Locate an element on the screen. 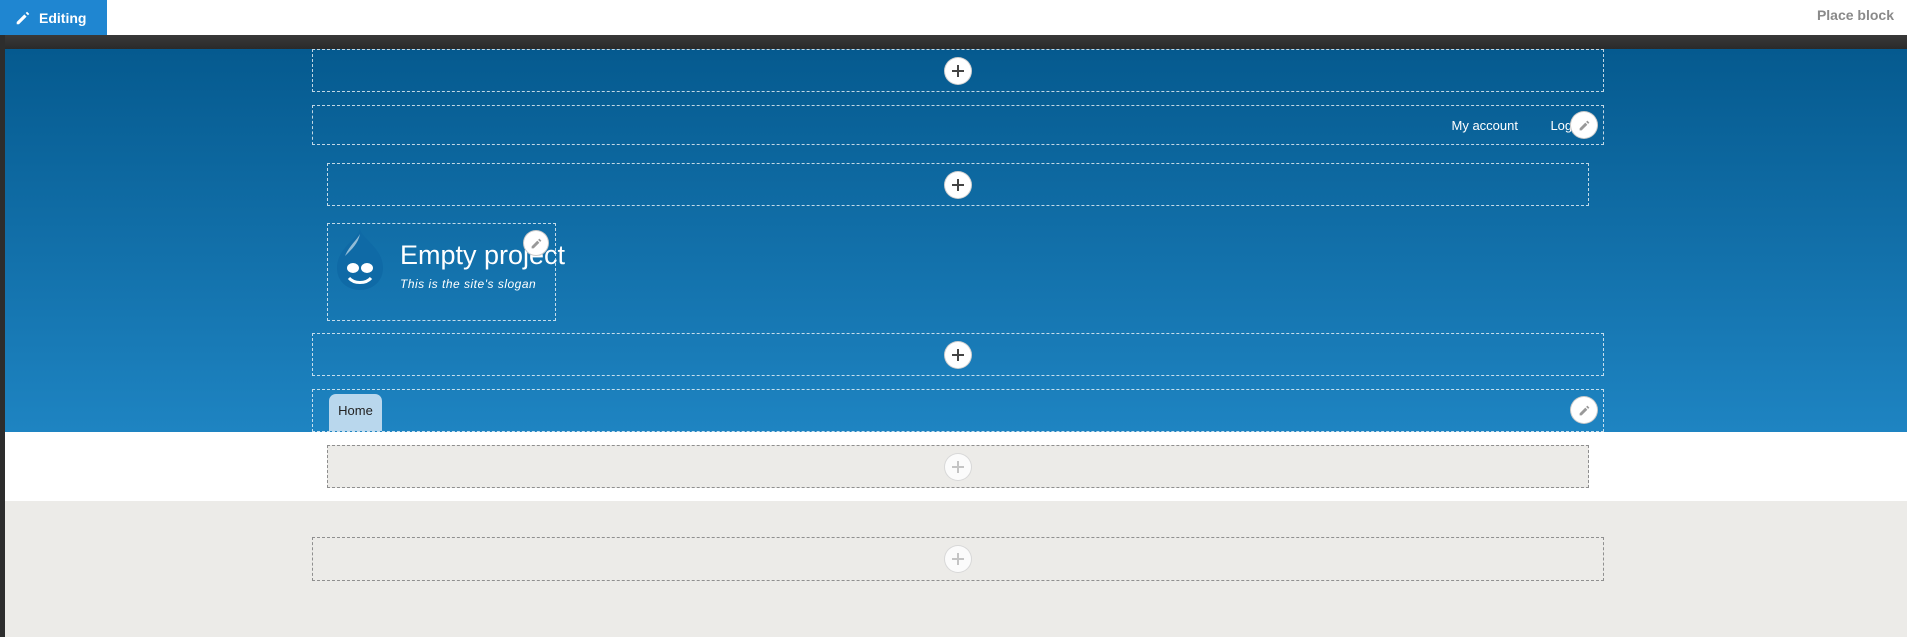 This screenshot has width=1907, height=637. region-featured is located at coordinates (958, 559).